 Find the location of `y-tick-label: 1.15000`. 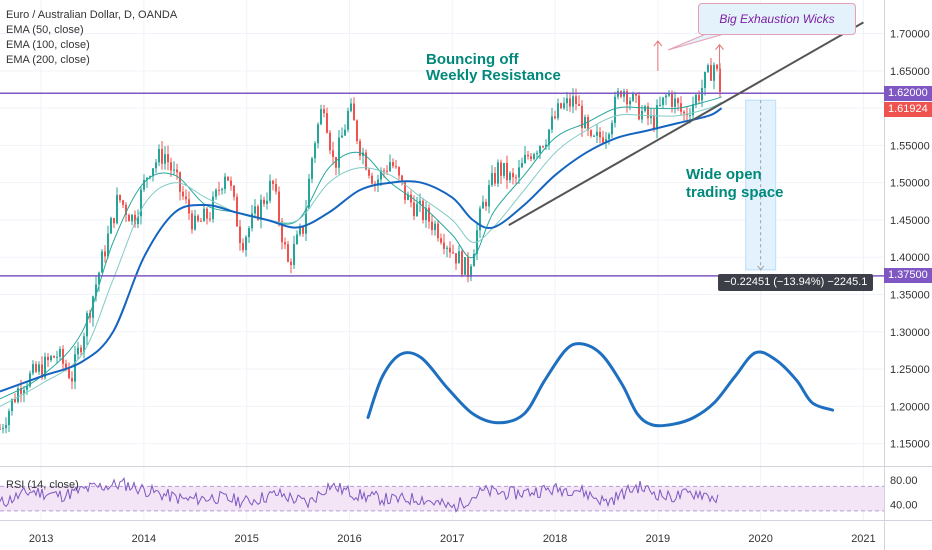

y-tick-label: 1.15000 is located at coordinates (910, 445).